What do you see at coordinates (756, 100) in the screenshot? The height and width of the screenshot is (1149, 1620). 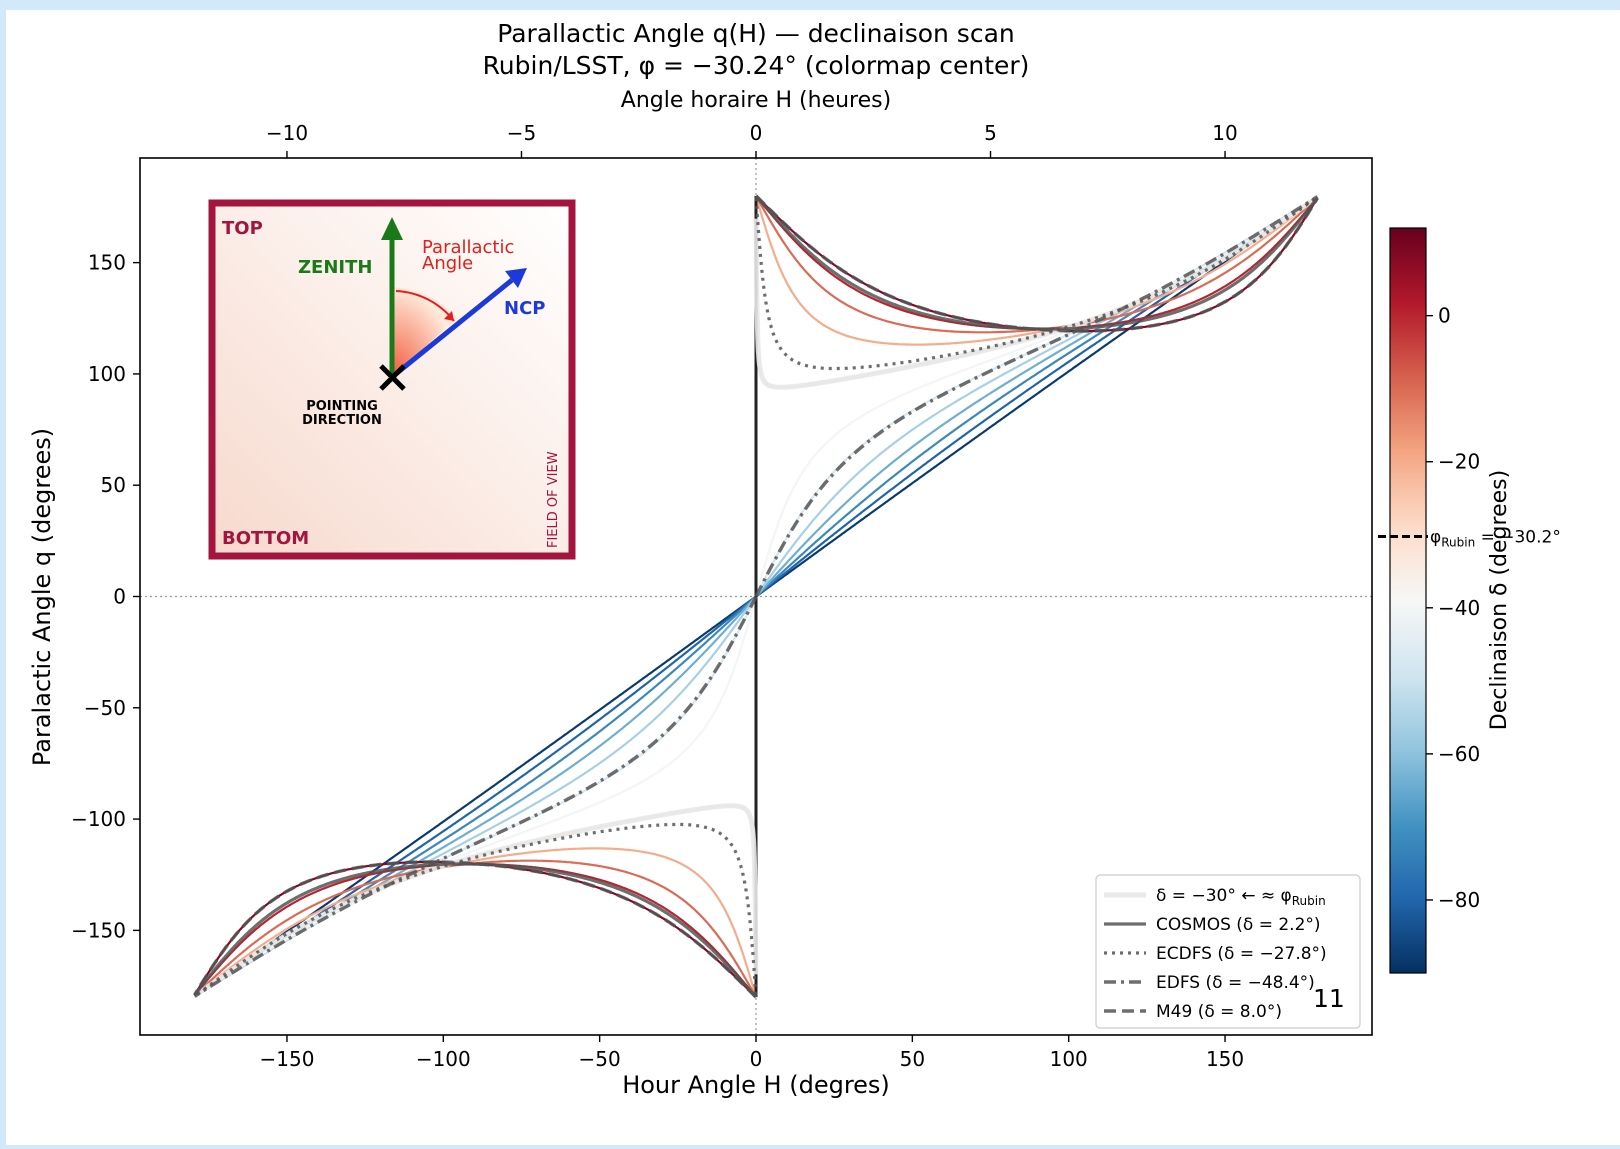 I see `top-axis-label: Angle horaire H (heures)` at bounding box center [756, 100].